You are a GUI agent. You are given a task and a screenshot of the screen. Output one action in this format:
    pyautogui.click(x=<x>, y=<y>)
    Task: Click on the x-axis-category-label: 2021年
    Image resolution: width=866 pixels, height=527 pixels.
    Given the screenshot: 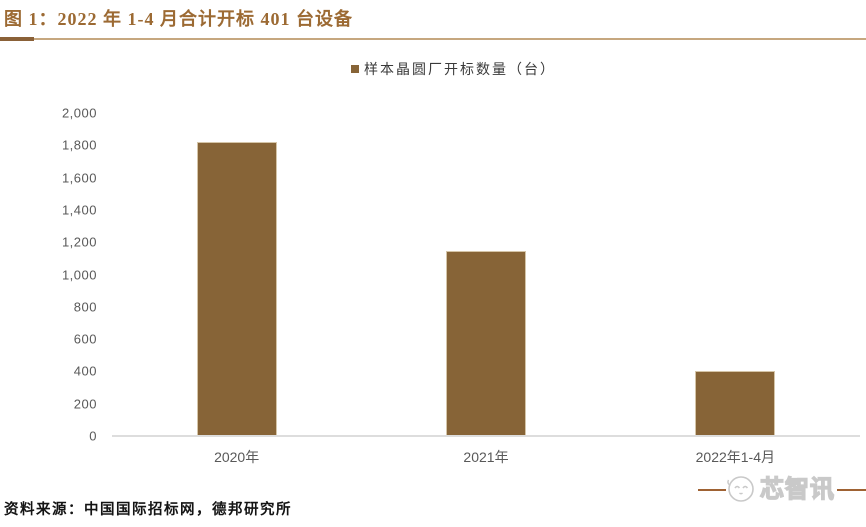 What is the action you would take?
    pyautogui.click(x=486, y=457)
    